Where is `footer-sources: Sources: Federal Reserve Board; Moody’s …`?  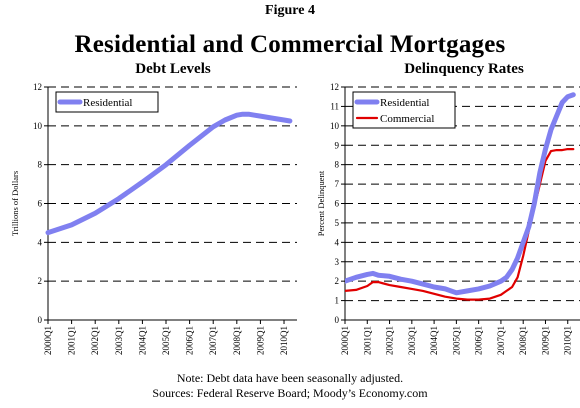 footer-sources: Sources: Federal Reserve Board; Moody’s … is located at coordinates (290, 393).